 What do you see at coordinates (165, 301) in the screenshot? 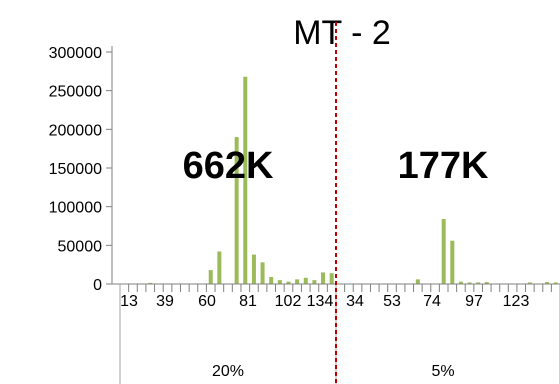
I see `x-tick-label: 39` at bounding box center [165, 301].